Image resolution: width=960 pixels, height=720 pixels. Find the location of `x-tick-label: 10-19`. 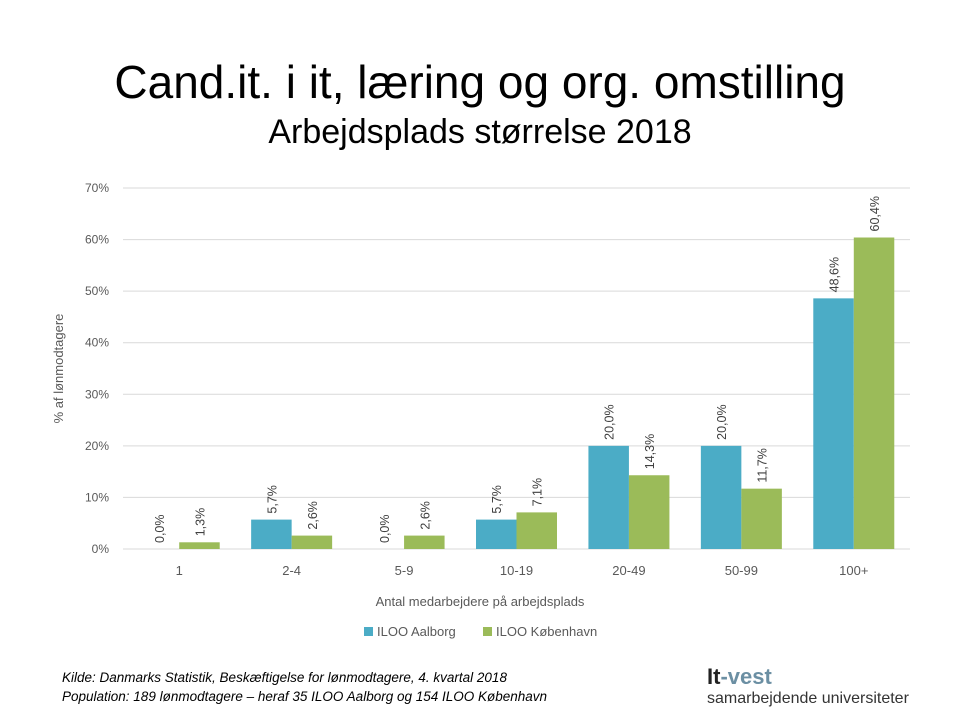

x-tick-label: 10-19 is located at coordinates (516, 570).